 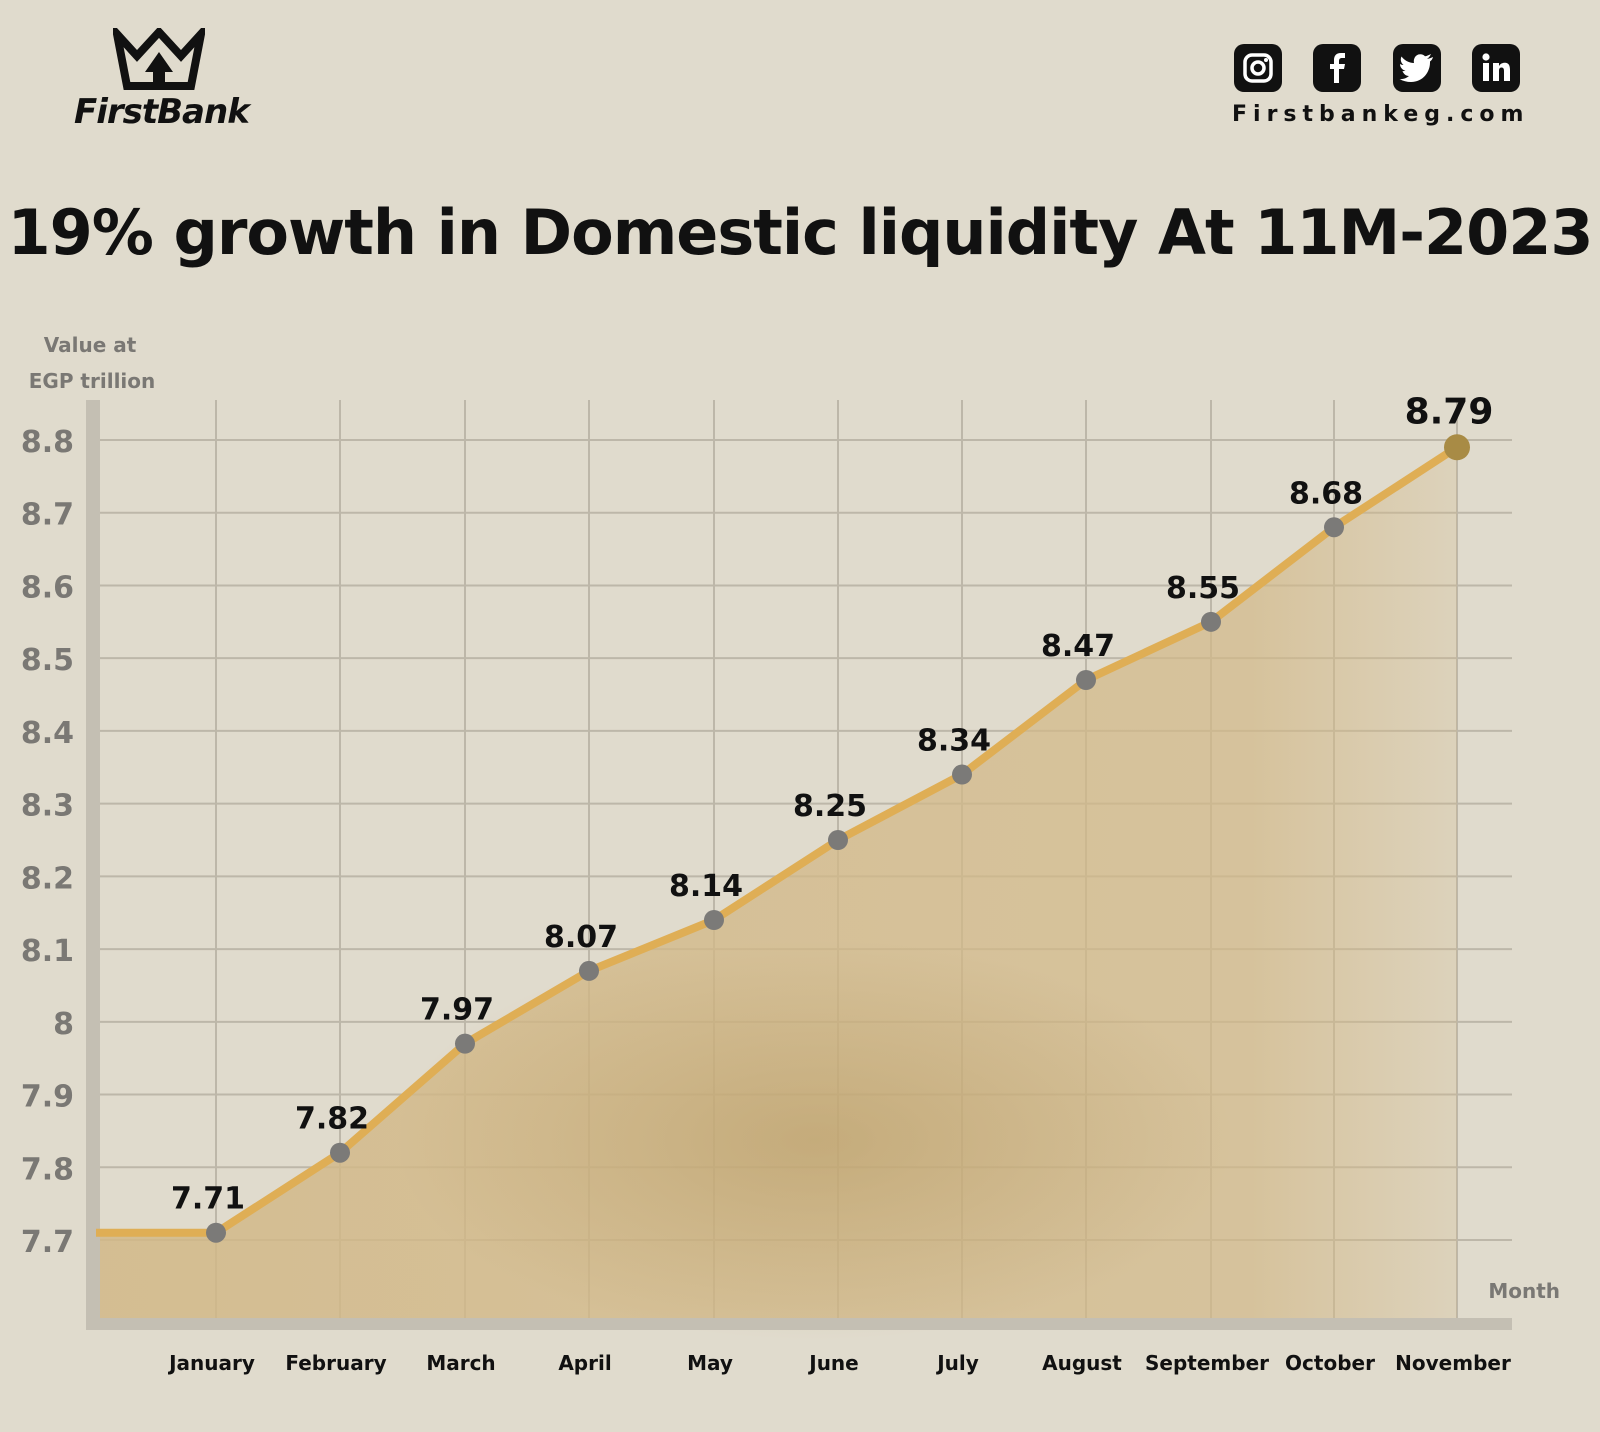 I want to click on x-tick-label-october: October, so click(x=1330, y=1363).